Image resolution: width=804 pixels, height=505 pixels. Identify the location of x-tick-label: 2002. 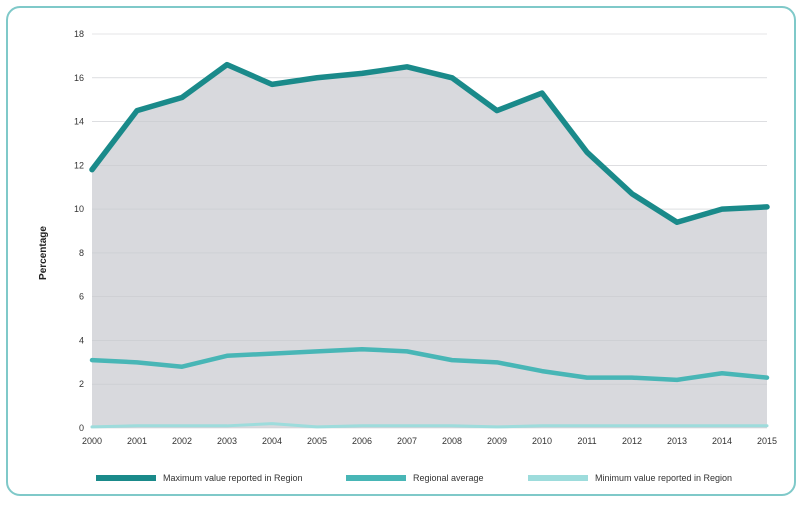
(182, 441).